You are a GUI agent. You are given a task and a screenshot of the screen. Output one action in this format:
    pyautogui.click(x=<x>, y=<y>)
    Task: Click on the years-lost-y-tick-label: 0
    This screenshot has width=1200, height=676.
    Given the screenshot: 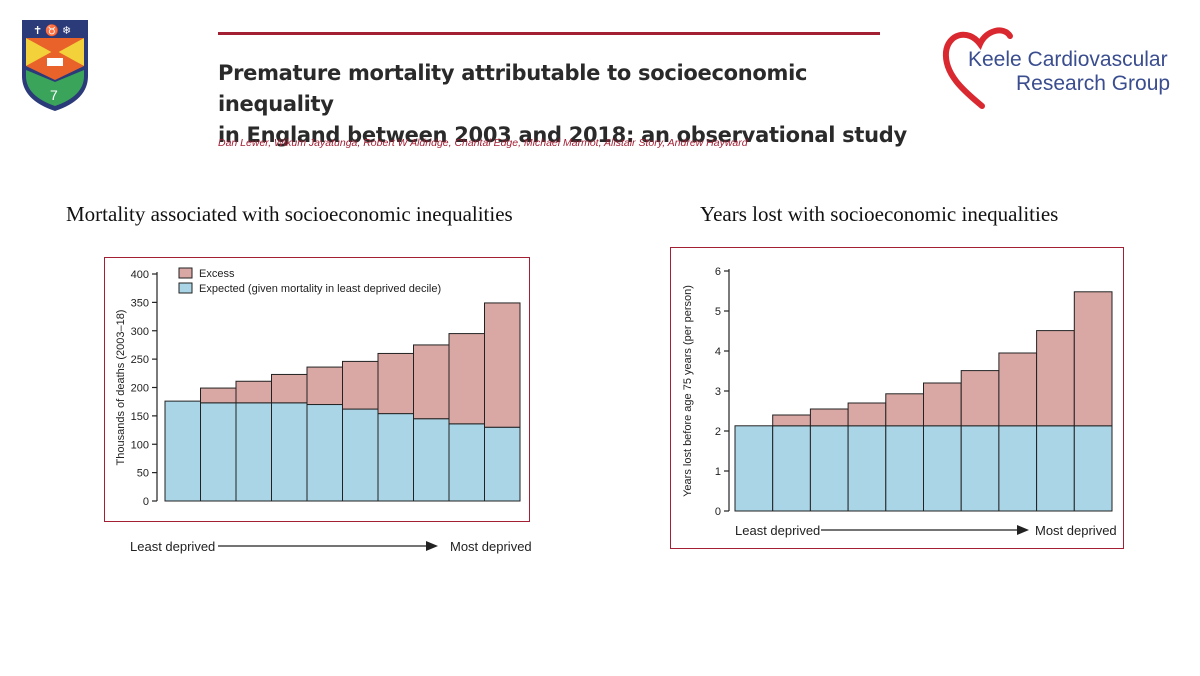 What is the action you would take?
    pyautogui.click(x=718, y=512)
    